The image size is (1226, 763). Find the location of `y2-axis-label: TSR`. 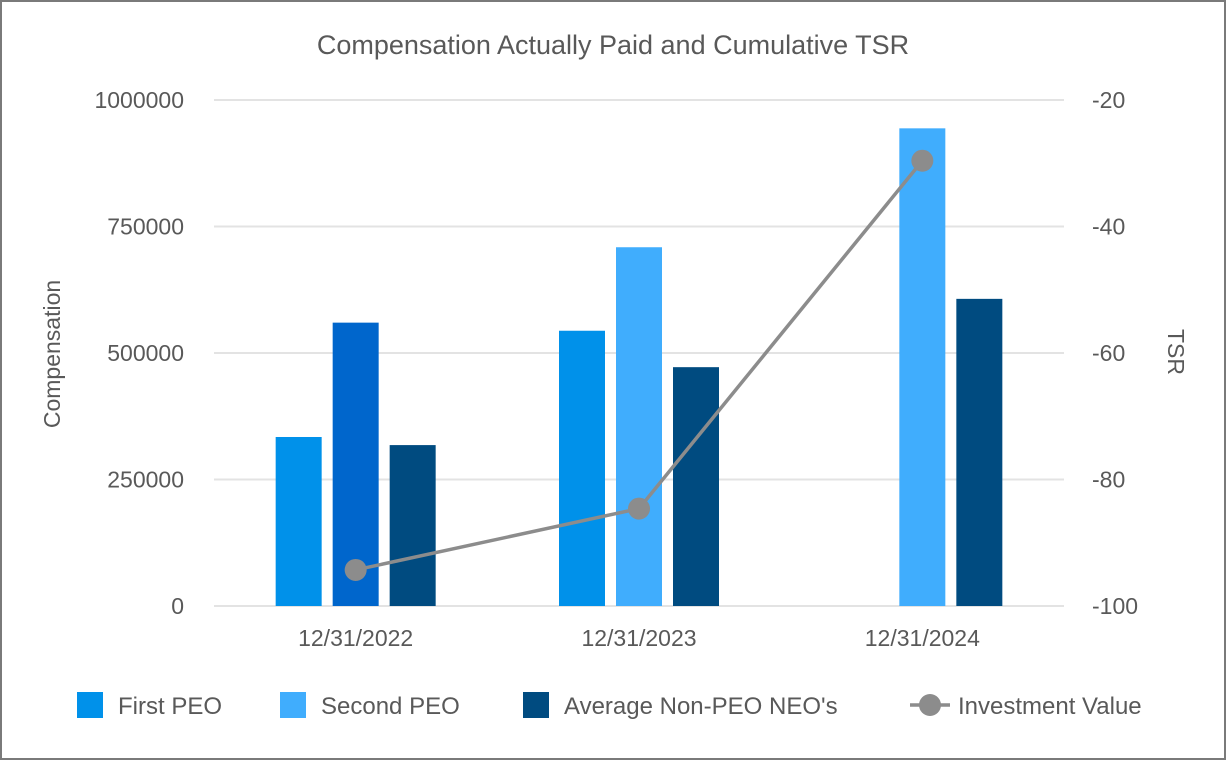

y2-axis-label: TSR is located at coordinates (1176, 352).